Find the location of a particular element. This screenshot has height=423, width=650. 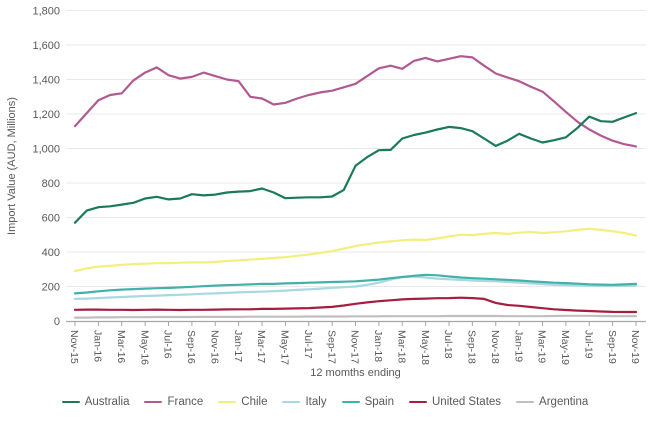

y-tick-label: 800 is located at coordinates (51, 184).